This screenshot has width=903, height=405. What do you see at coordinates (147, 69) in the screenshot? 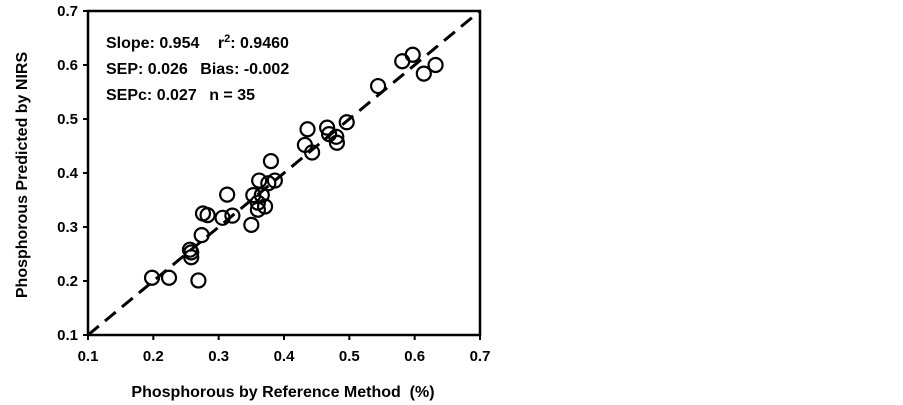
I see `sep-annotation: SEP: 0.026` at bounding box center [147, 69].